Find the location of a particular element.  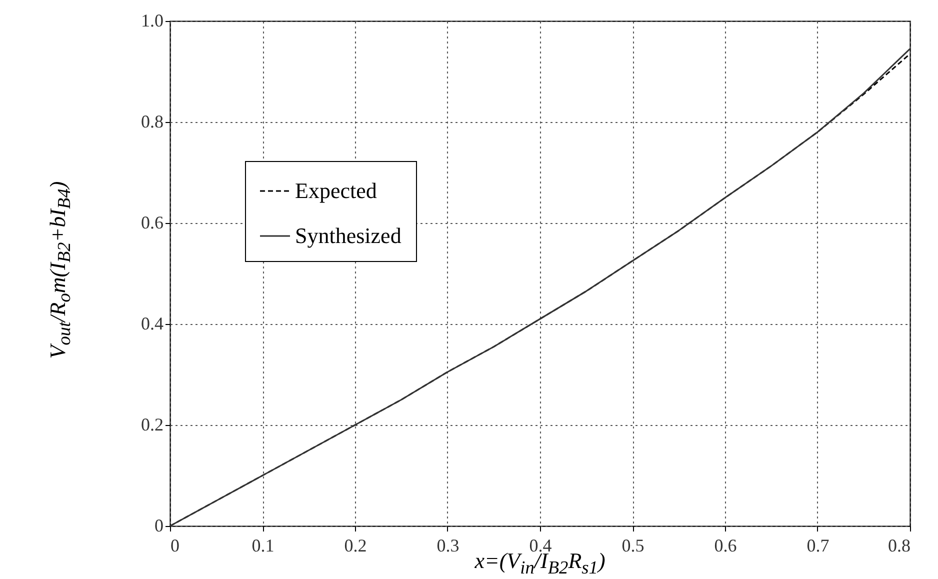

y-tick-label: 0.6 is located at coordinates (152, 222).